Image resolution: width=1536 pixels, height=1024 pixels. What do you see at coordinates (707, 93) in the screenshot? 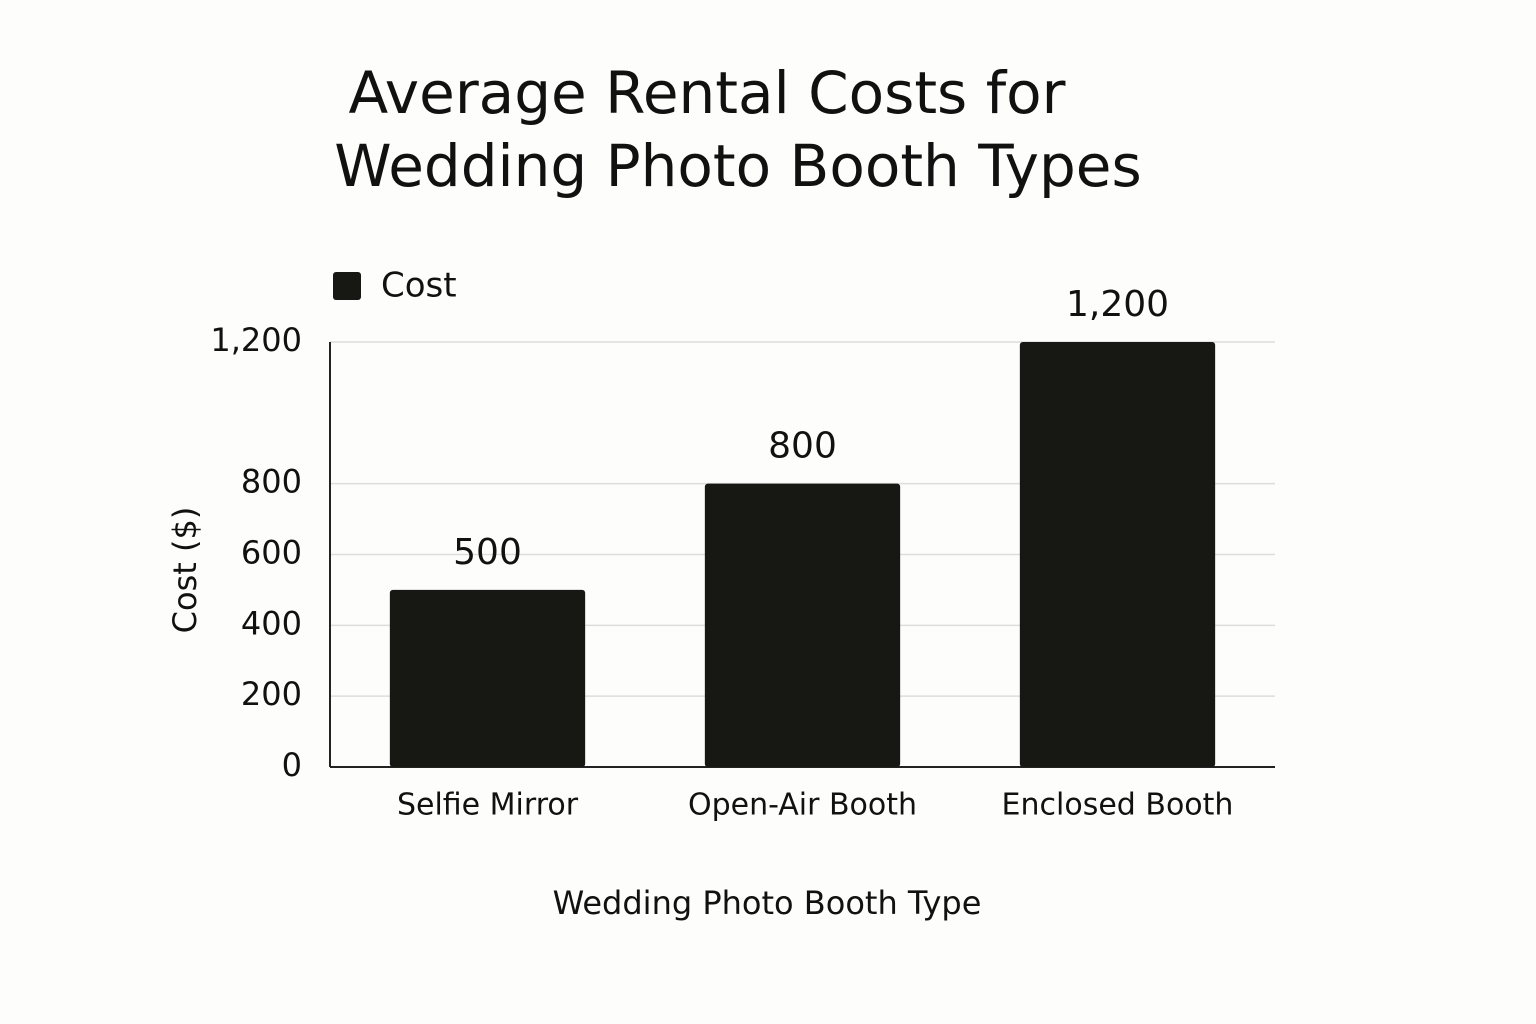
I see `chart-title: Average Rental Costs for` at bounding box center [707, 93].